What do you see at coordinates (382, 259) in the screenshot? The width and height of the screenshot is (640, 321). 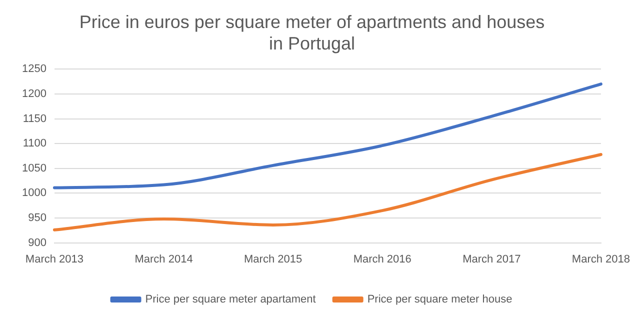 I see `x-tick-label: March 2016` at bounding box center [382, 259].